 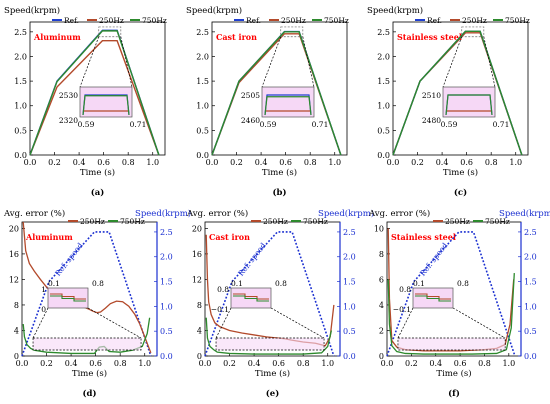 What do you see at coordinates (395, 10) in the screenshot?
I see `y-axis-label: Speed(krpm)` at bounding box center [395, 10].